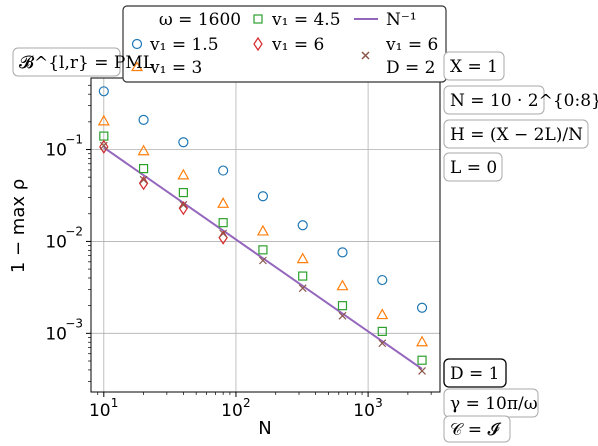 This screenshot has width=598, height=446. What do you see at coordinates (74, 323) in the screenshot?
I see `y-tick-exponent: −3` at bounding box center [74, 323].